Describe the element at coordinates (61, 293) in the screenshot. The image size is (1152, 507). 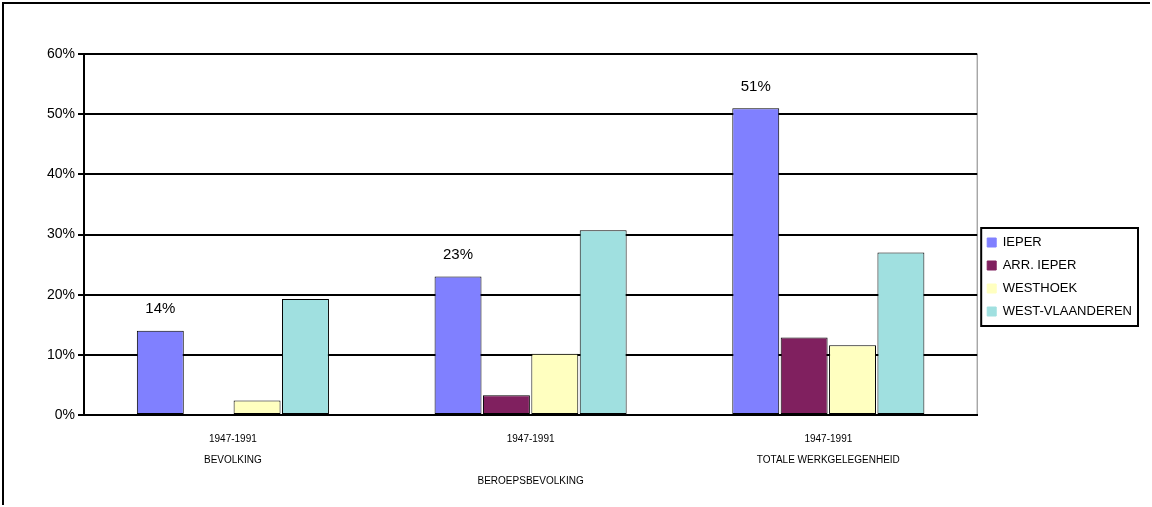
I see `y-tick-label: 20%` at that location.